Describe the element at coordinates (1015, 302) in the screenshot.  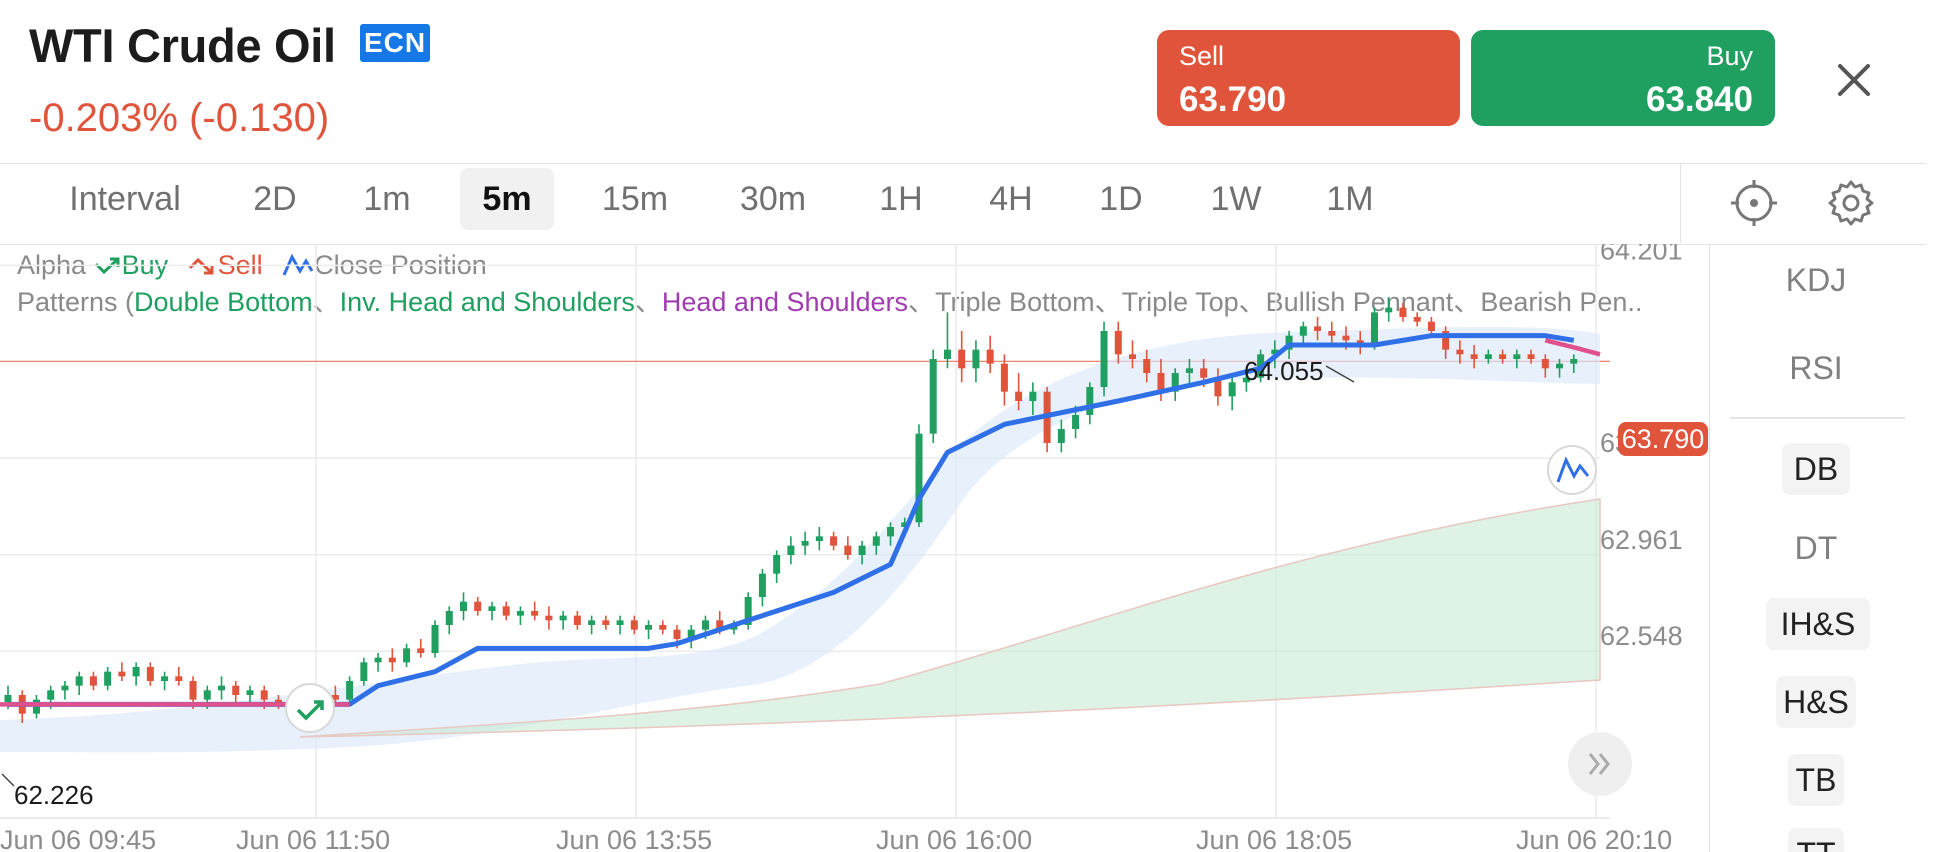
I see `pattern-triple-bottom: Triple Bottom` at that location.